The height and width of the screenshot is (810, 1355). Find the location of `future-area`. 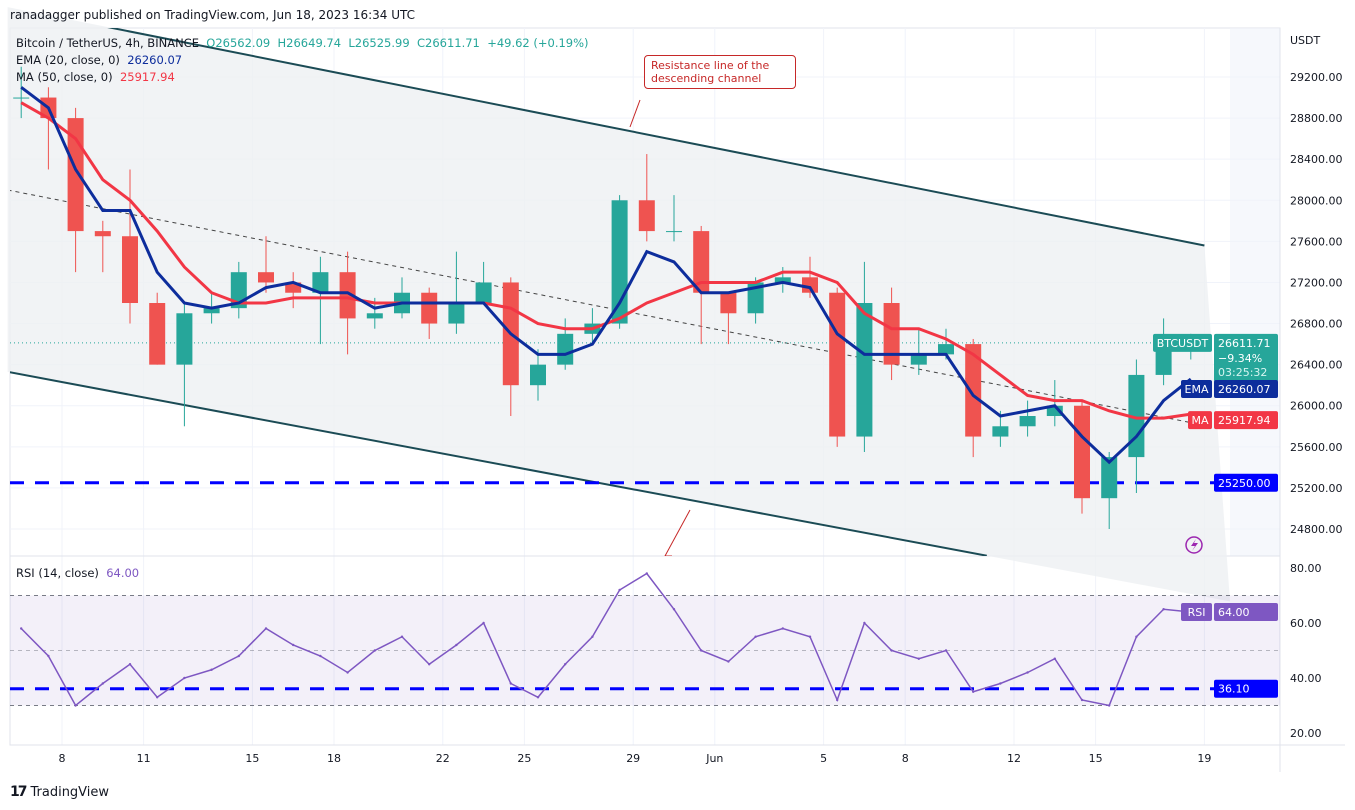

future-area is located at coordinates (1255, 292).